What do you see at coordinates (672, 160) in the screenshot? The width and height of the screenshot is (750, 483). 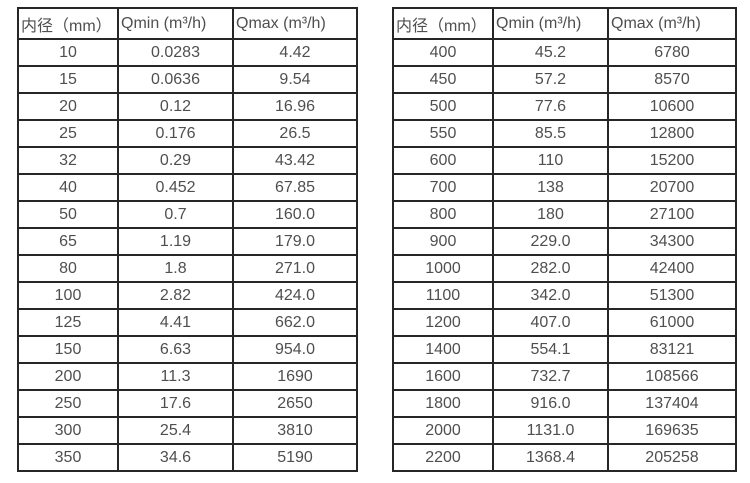 I see `table-cell: 15200` at bounding box center [672, 160].